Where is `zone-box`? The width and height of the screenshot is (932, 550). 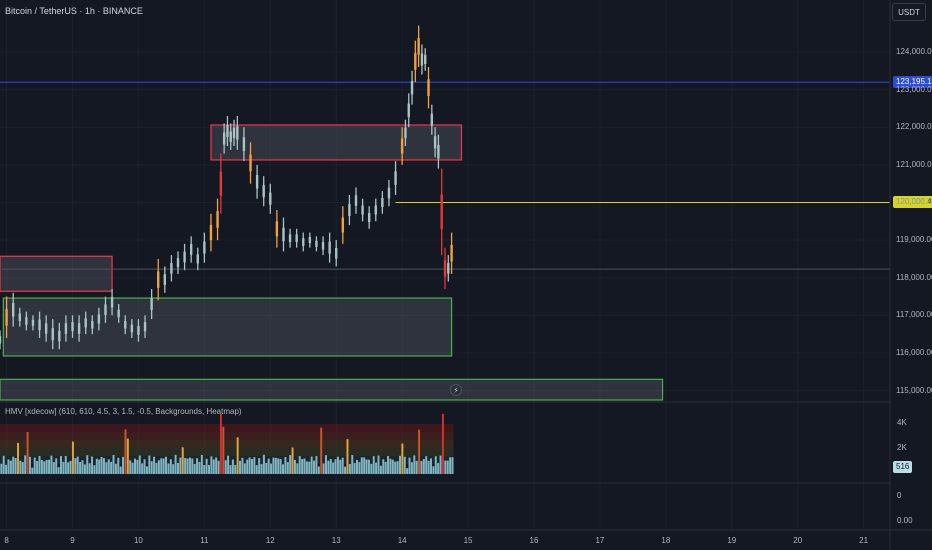
zone-box is located at coordinates (56, 273).